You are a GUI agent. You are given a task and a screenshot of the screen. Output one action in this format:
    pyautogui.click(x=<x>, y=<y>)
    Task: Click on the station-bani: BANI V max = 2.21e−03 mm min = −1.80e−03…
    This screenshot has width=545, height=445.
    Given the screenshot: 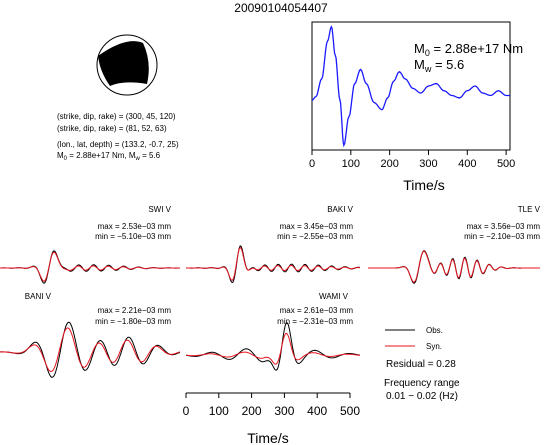 What is the action you would take?
    pyautogui.click(x=90, y=335)
    